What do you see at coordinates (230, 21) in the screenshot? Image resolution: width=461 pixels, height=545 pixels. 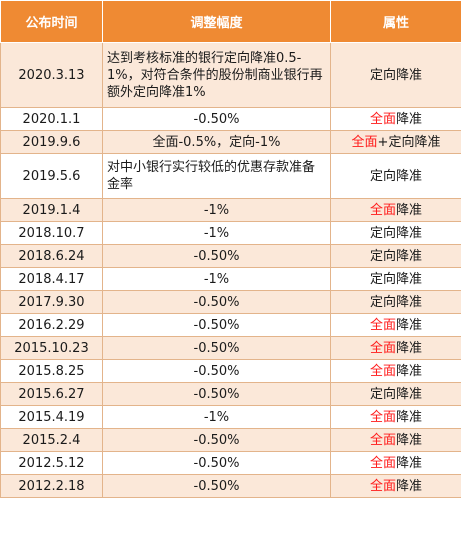 I see `table-header-row: 公布时间 调整幅度 属性` at bounding box center [230, 21].